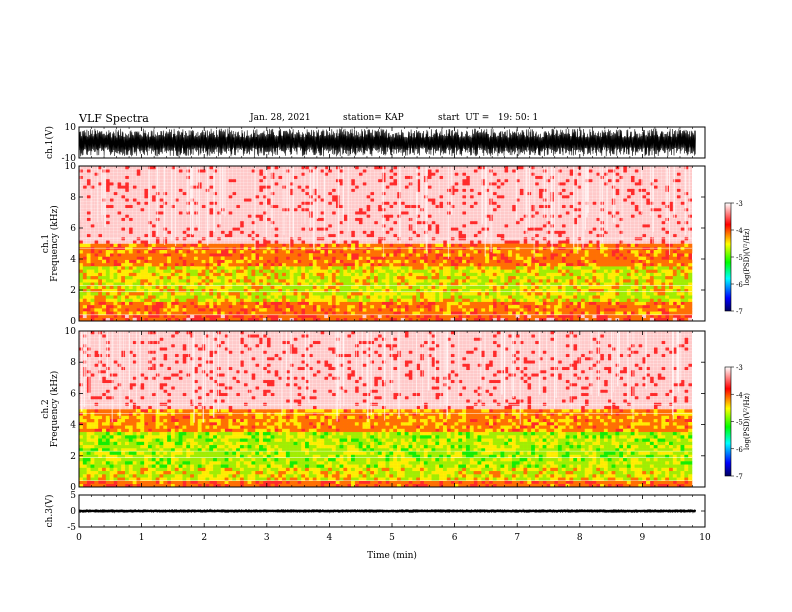  I want to click on x-tick-label: 7, so click(517, 538).